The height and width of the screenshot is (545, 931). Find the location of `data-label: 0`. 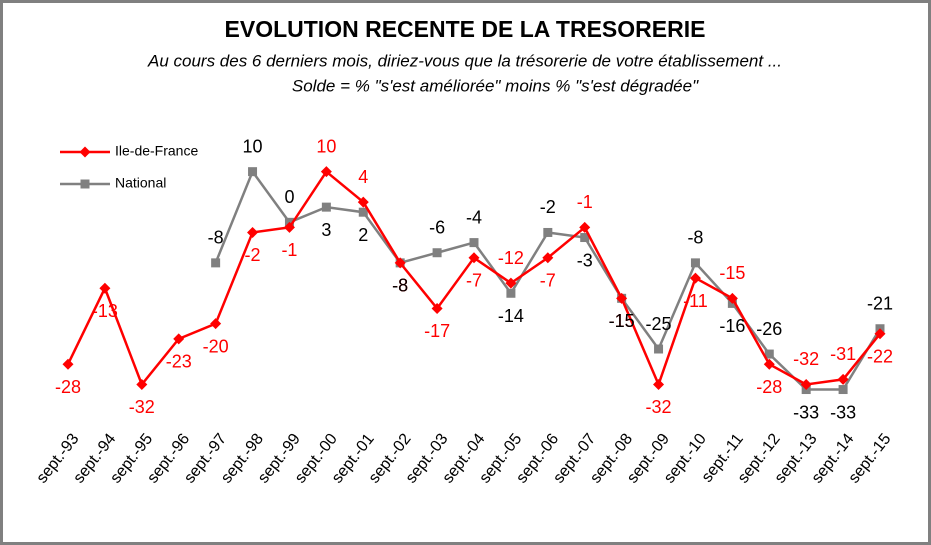

data-label: 0 is located at coordinates (289, 197).